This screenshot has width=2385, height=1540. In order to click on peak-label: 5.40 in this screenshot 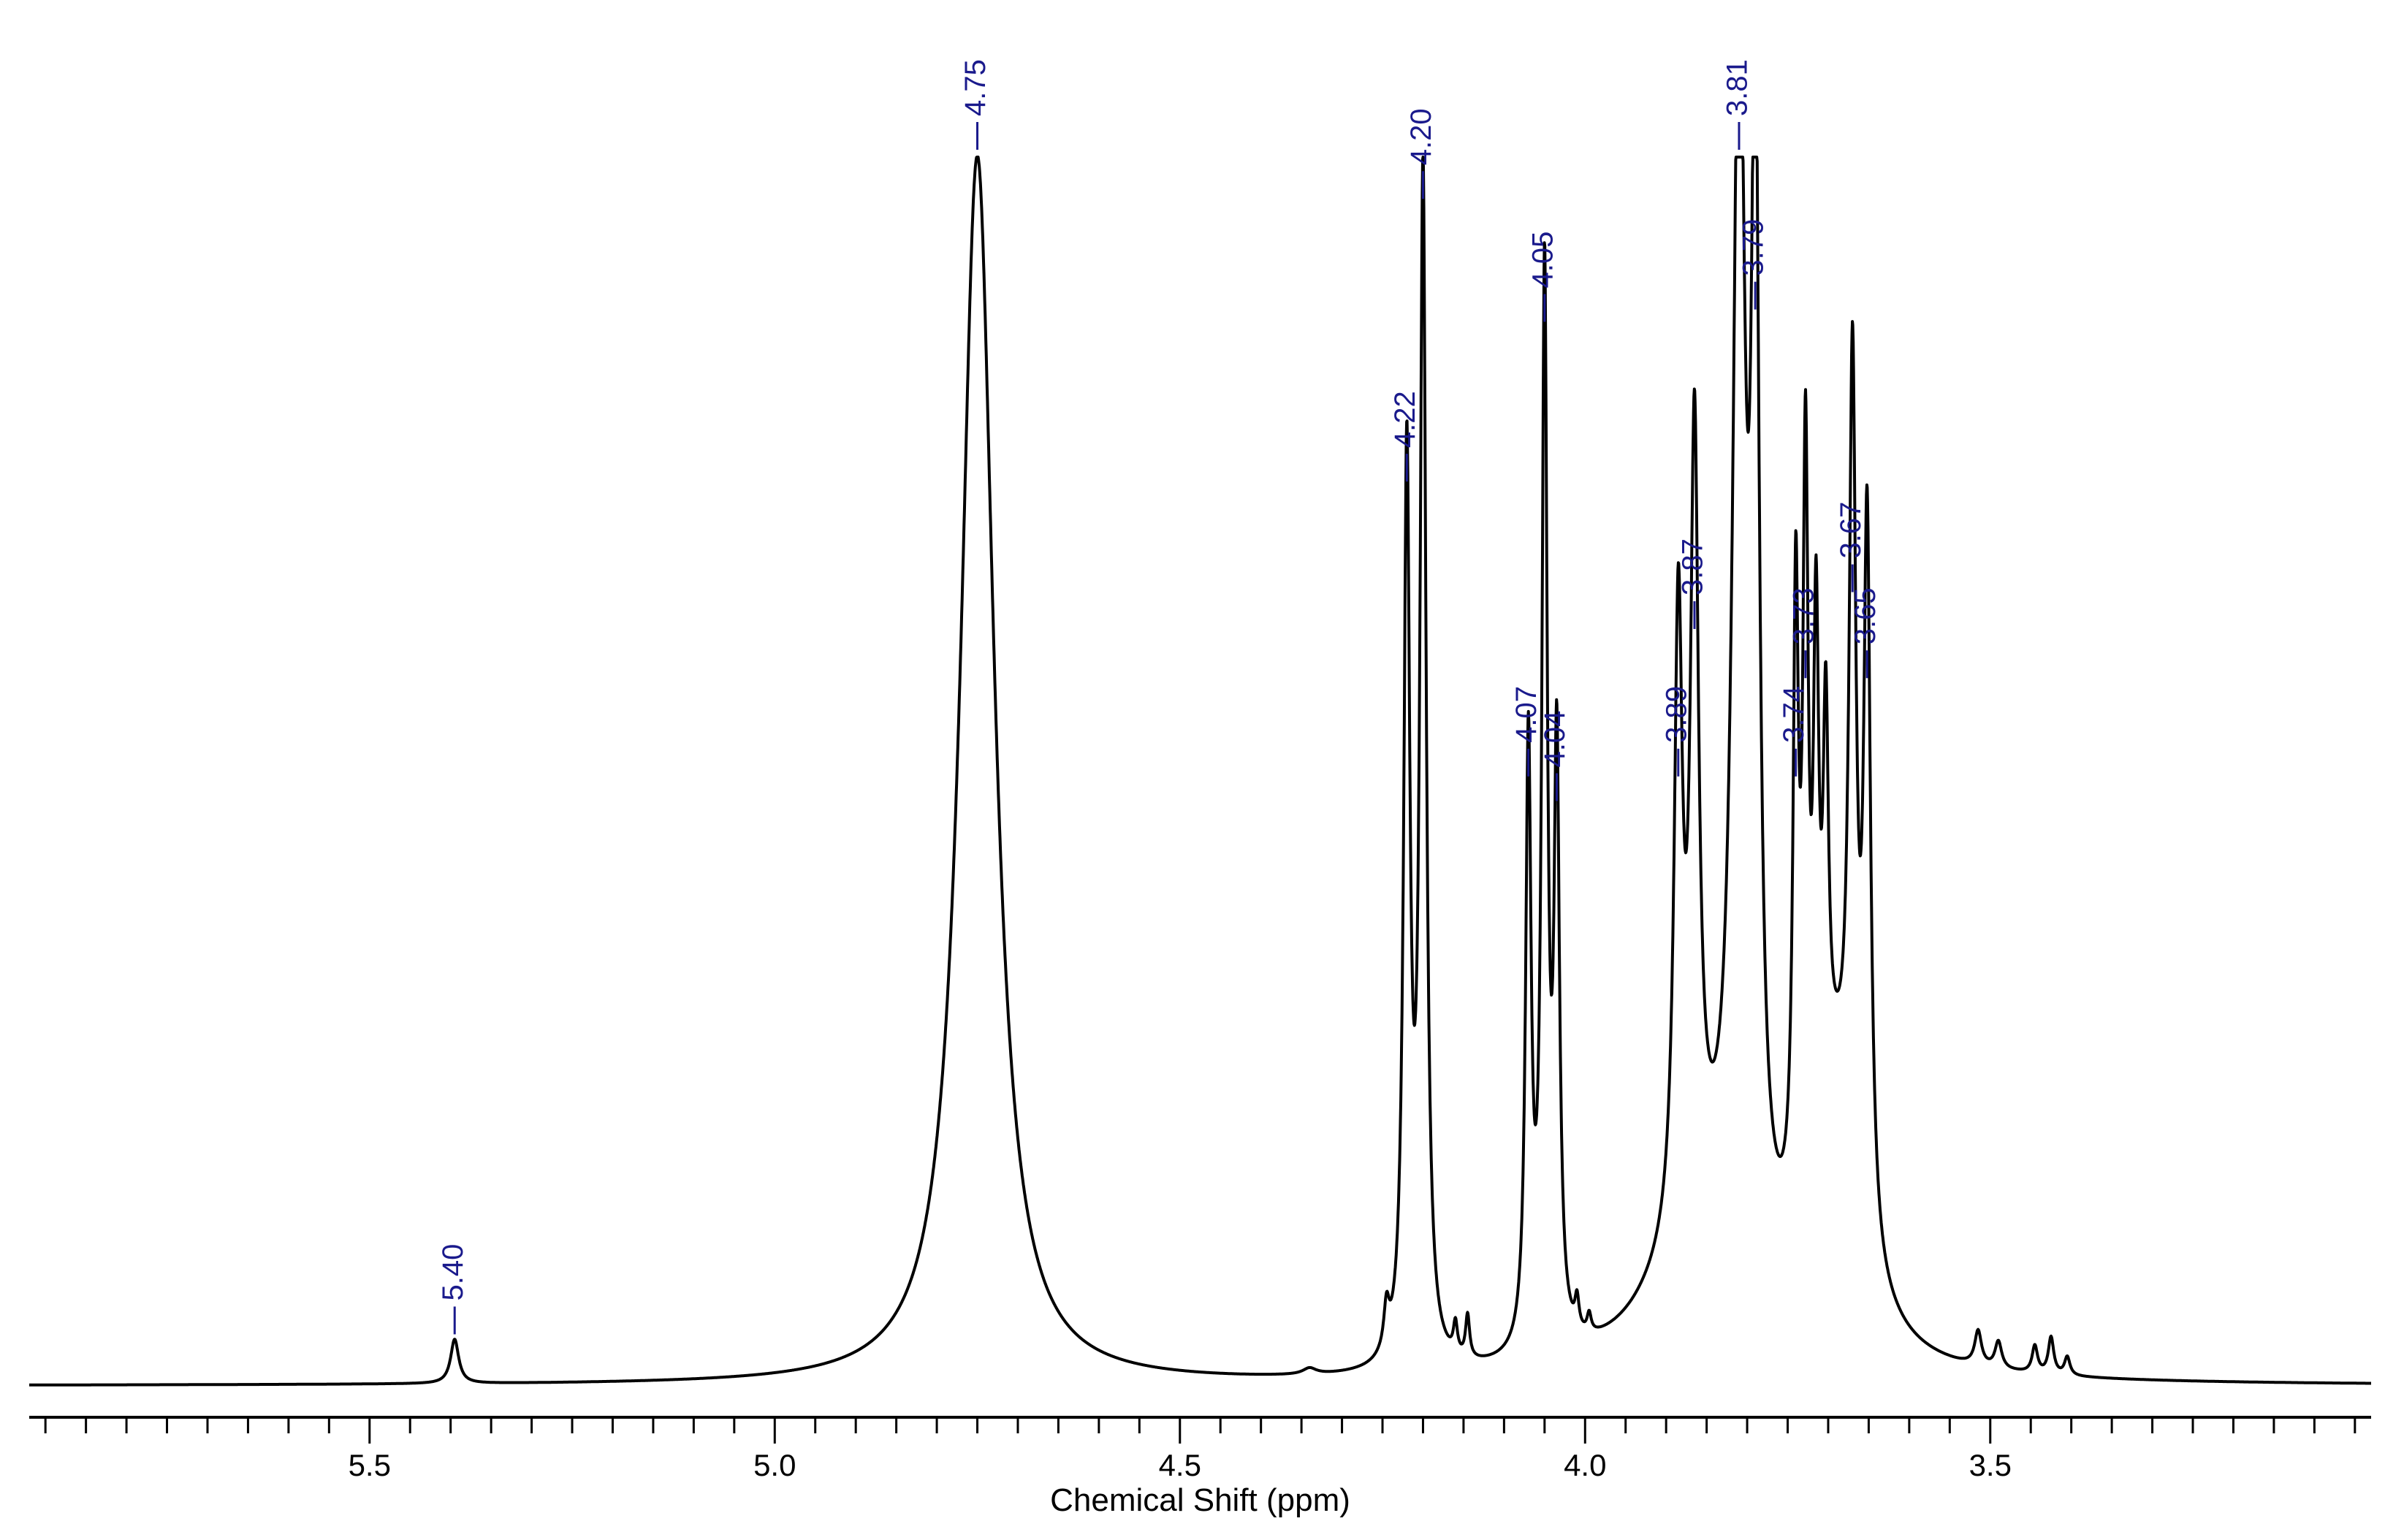, I will do `click(453, 1272)`.